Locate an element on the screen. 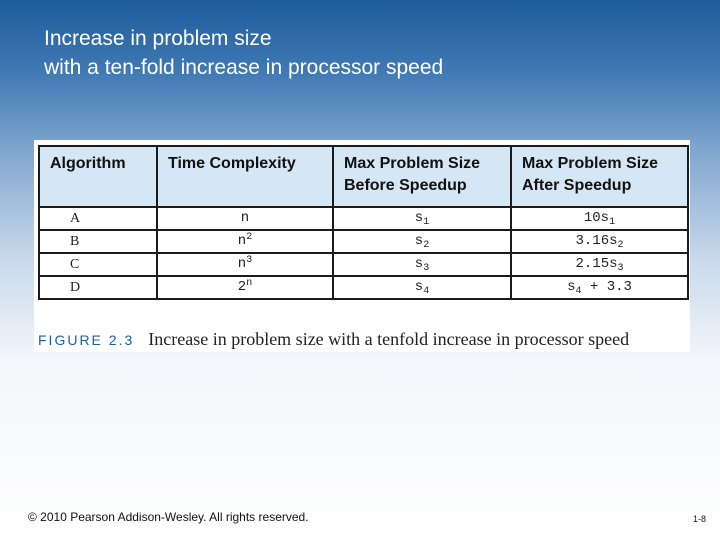 Image resolution: width=720 pixels, height=540 pixels. cell-after: 10s1 is located at coordinates (599, 218).